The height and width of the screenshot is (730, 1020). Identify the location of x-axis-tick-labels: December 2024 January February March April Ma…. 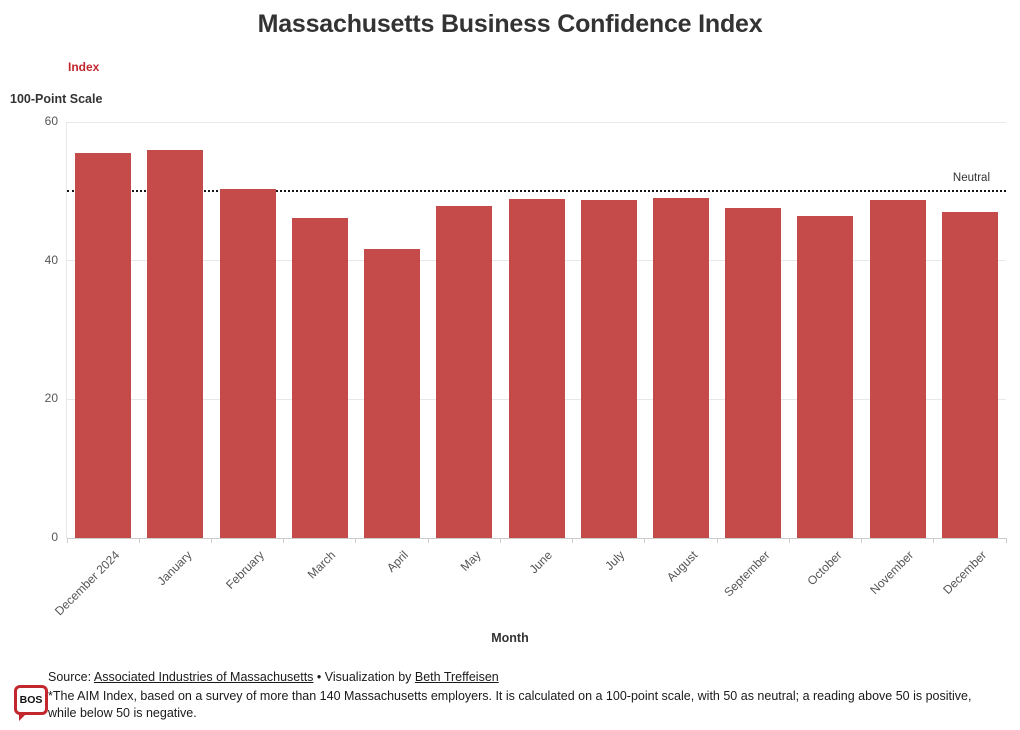
(528, 587).